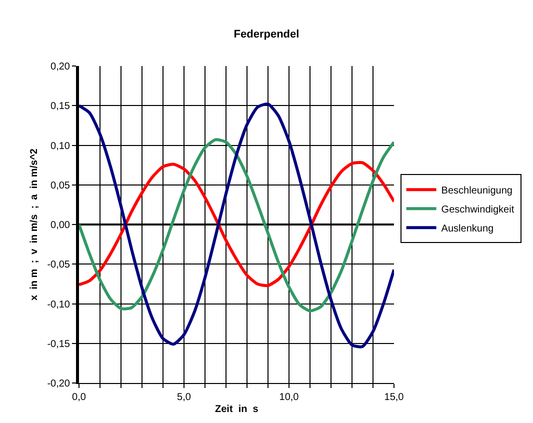 The height and width of the screenshot is (423, 533). What do you see at coordinates (58, 384) in the screenshot?
I see `y-tick-label: -0,20` at bounding box center [58, 384].